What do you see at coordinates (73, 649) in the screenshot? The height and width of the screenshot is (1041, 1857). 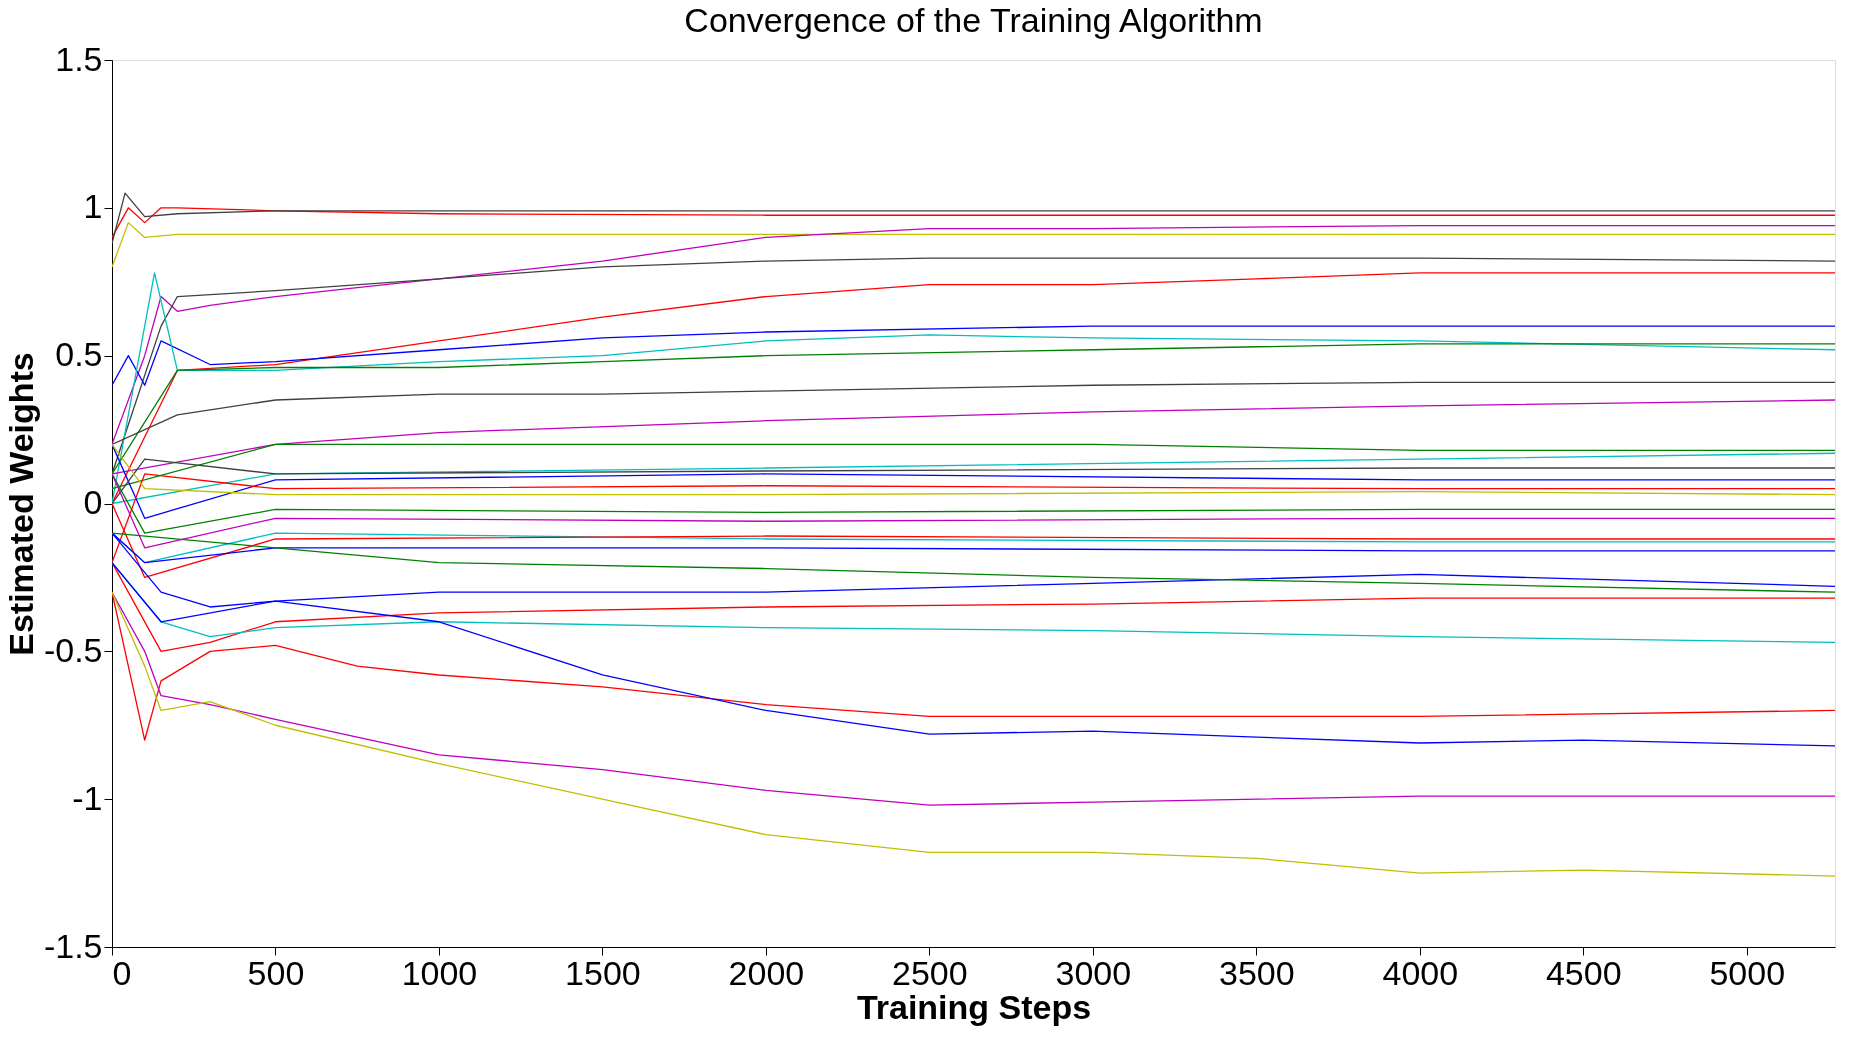 I see `y-tick-label: -0.5` at bounding box center [73, 649].